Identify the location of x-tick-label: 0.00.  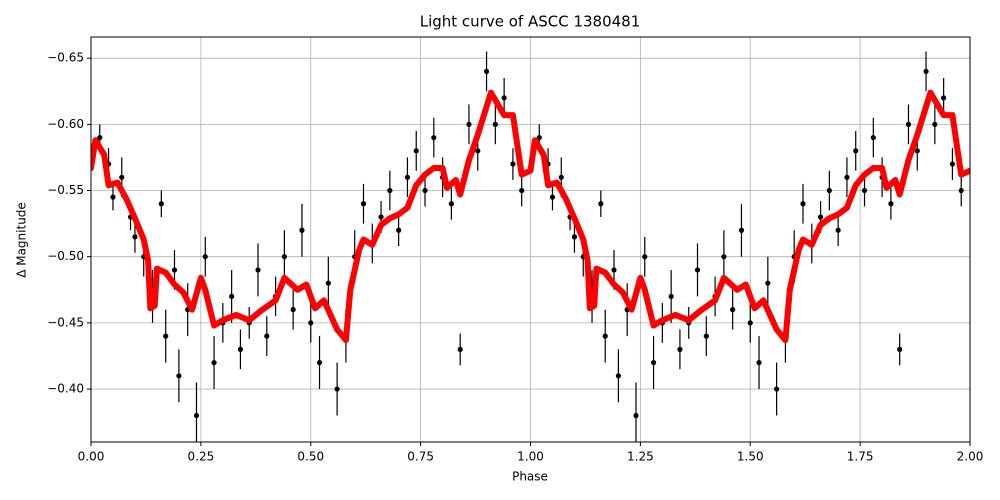
(91, 457).